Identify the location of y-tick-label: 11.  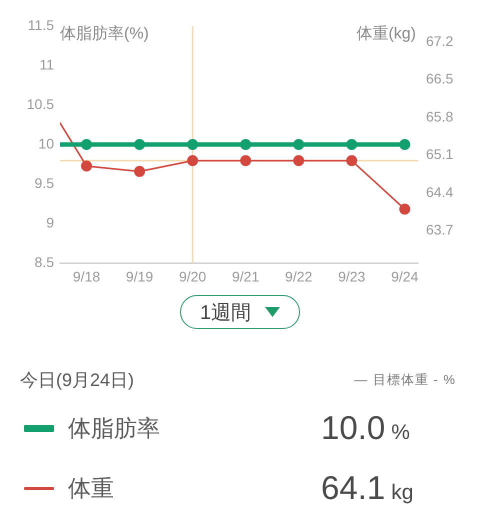
(46, 64).